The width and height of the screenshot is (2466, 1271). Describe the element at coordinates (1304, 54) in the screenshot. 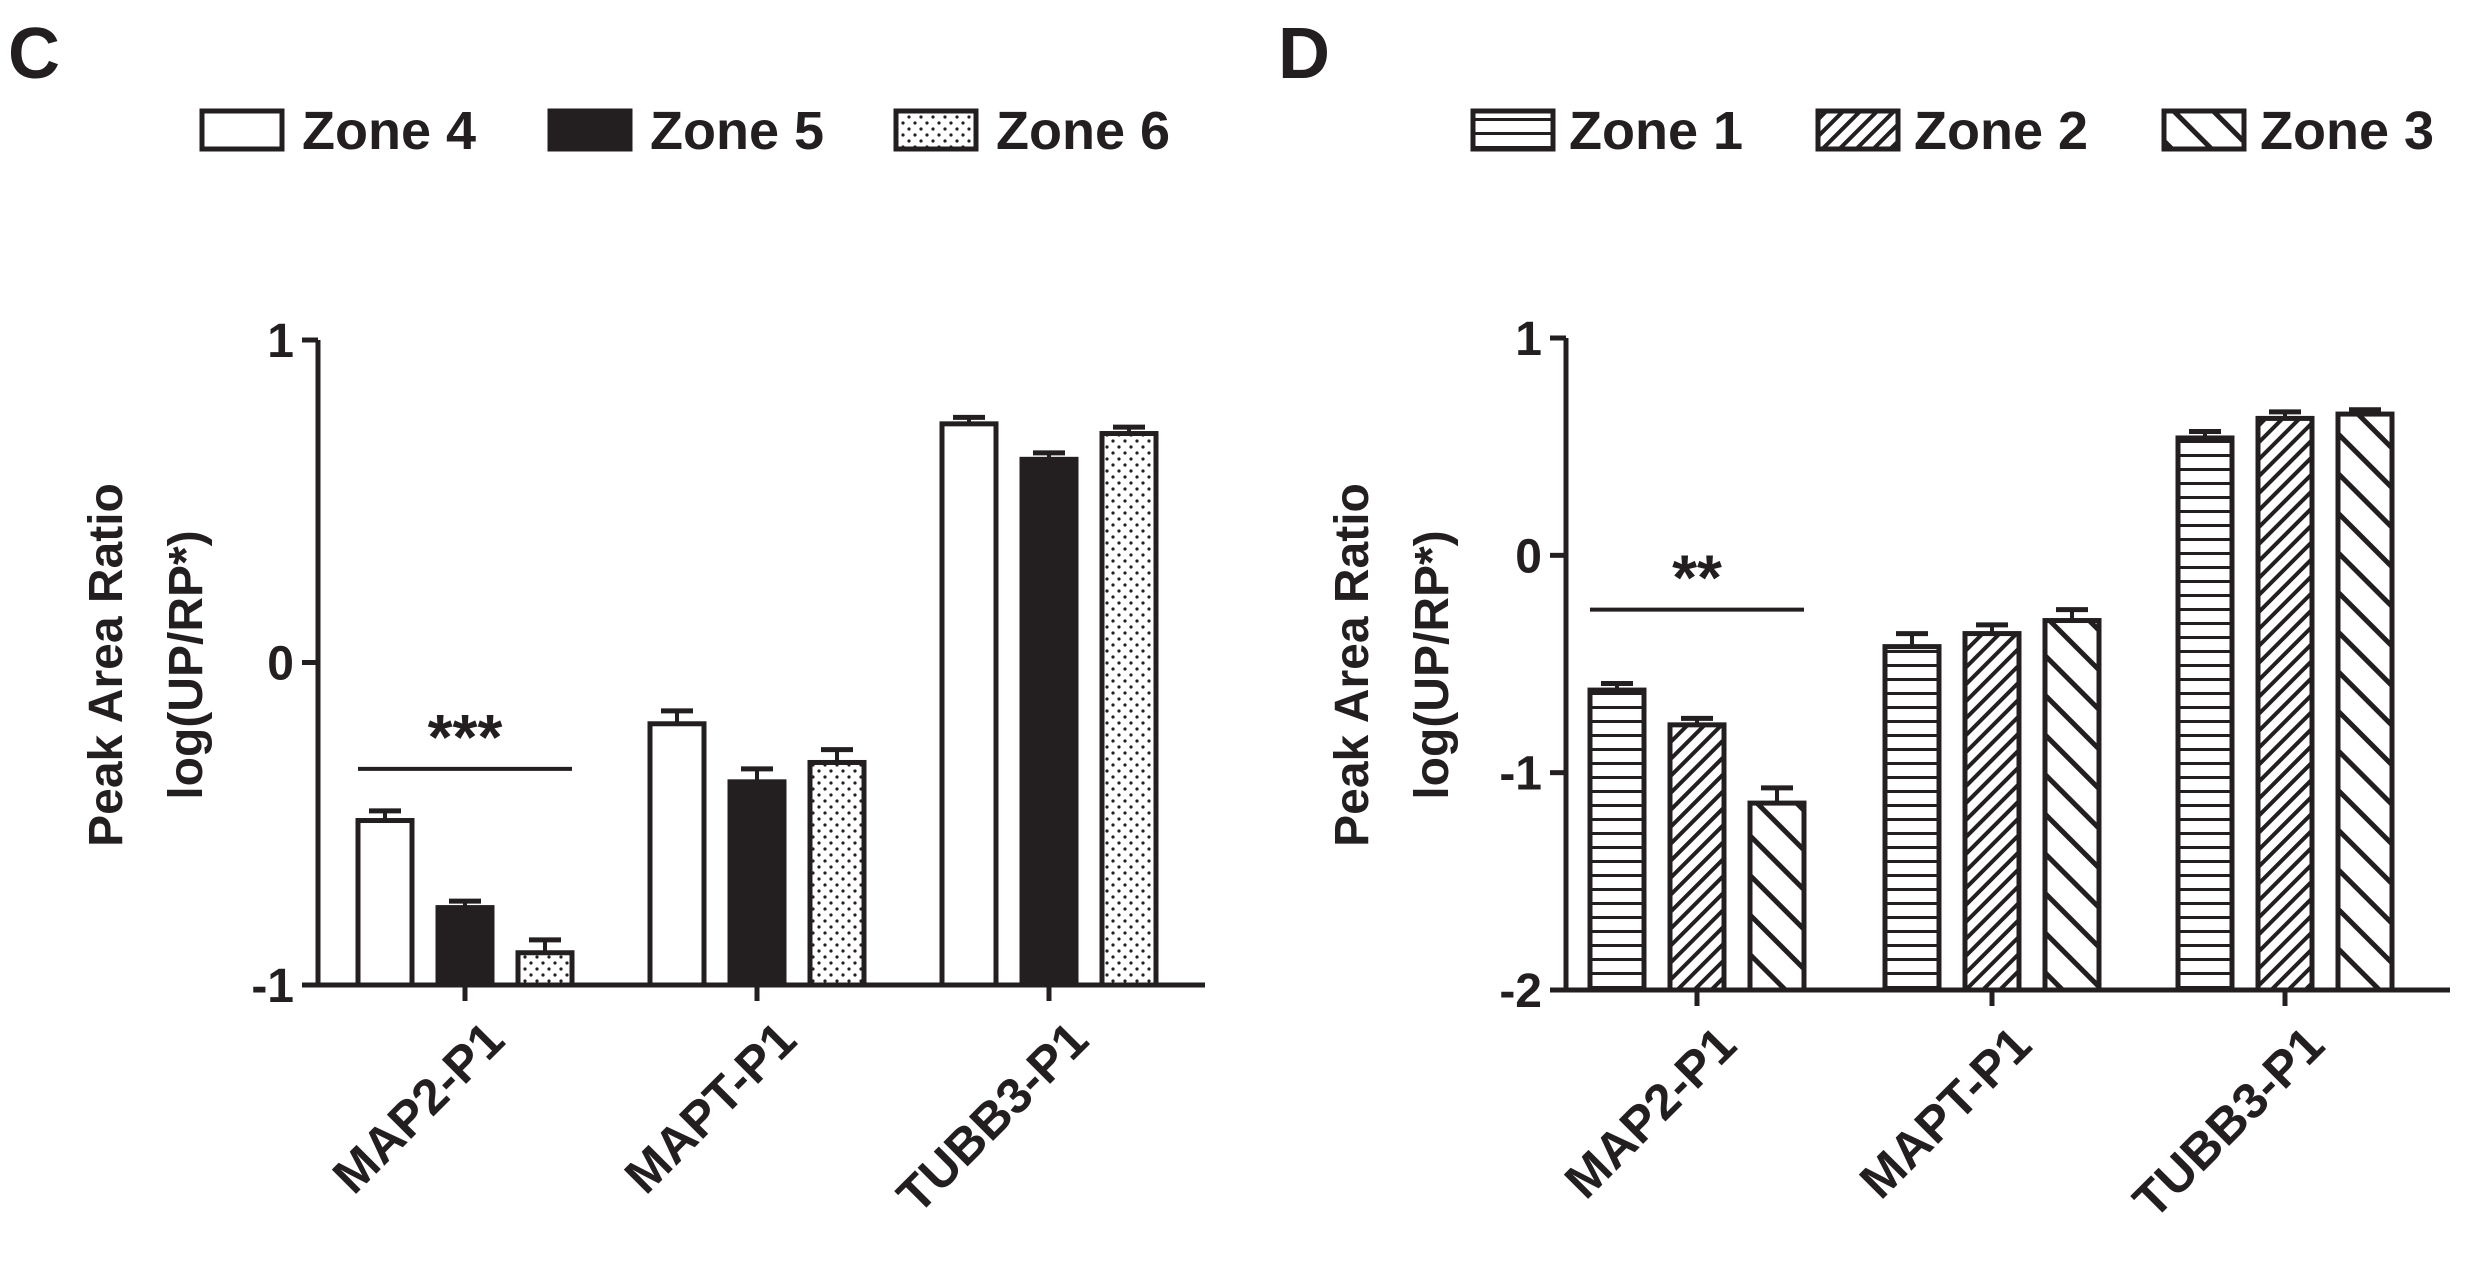

I see `panel-letter-d: D` at that location.